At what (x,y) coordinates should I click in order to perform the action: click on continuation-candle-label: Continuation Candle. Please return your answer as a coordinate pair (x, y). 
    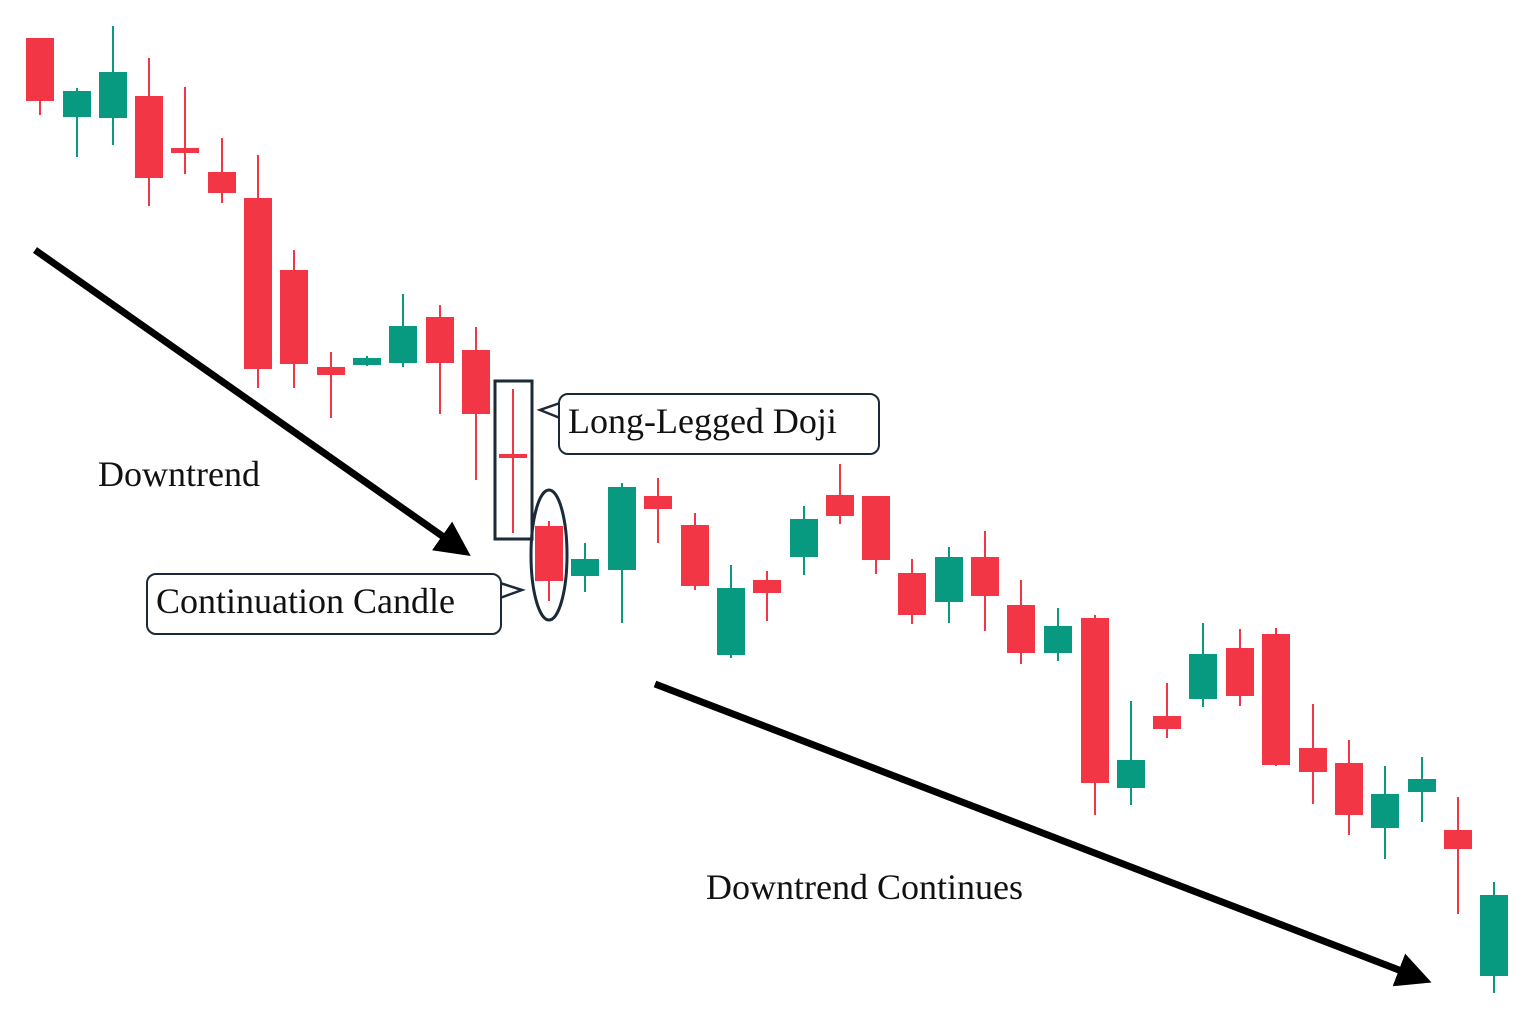
    Looking at the image, I should click on (305, 601).